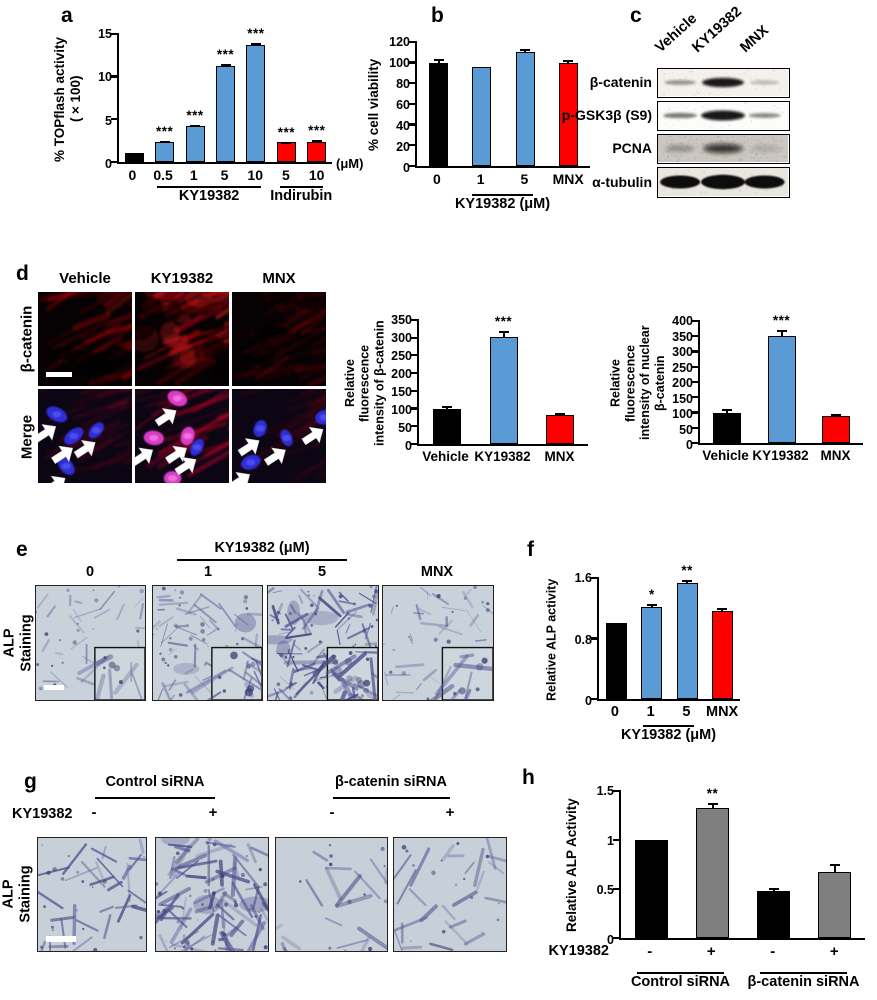 This screenshot has height=1000, width=877. What do you see at coordinates (610, 840) in the screenshot?
I see `y-tick-label: 1` at bounding box center [610, 840].